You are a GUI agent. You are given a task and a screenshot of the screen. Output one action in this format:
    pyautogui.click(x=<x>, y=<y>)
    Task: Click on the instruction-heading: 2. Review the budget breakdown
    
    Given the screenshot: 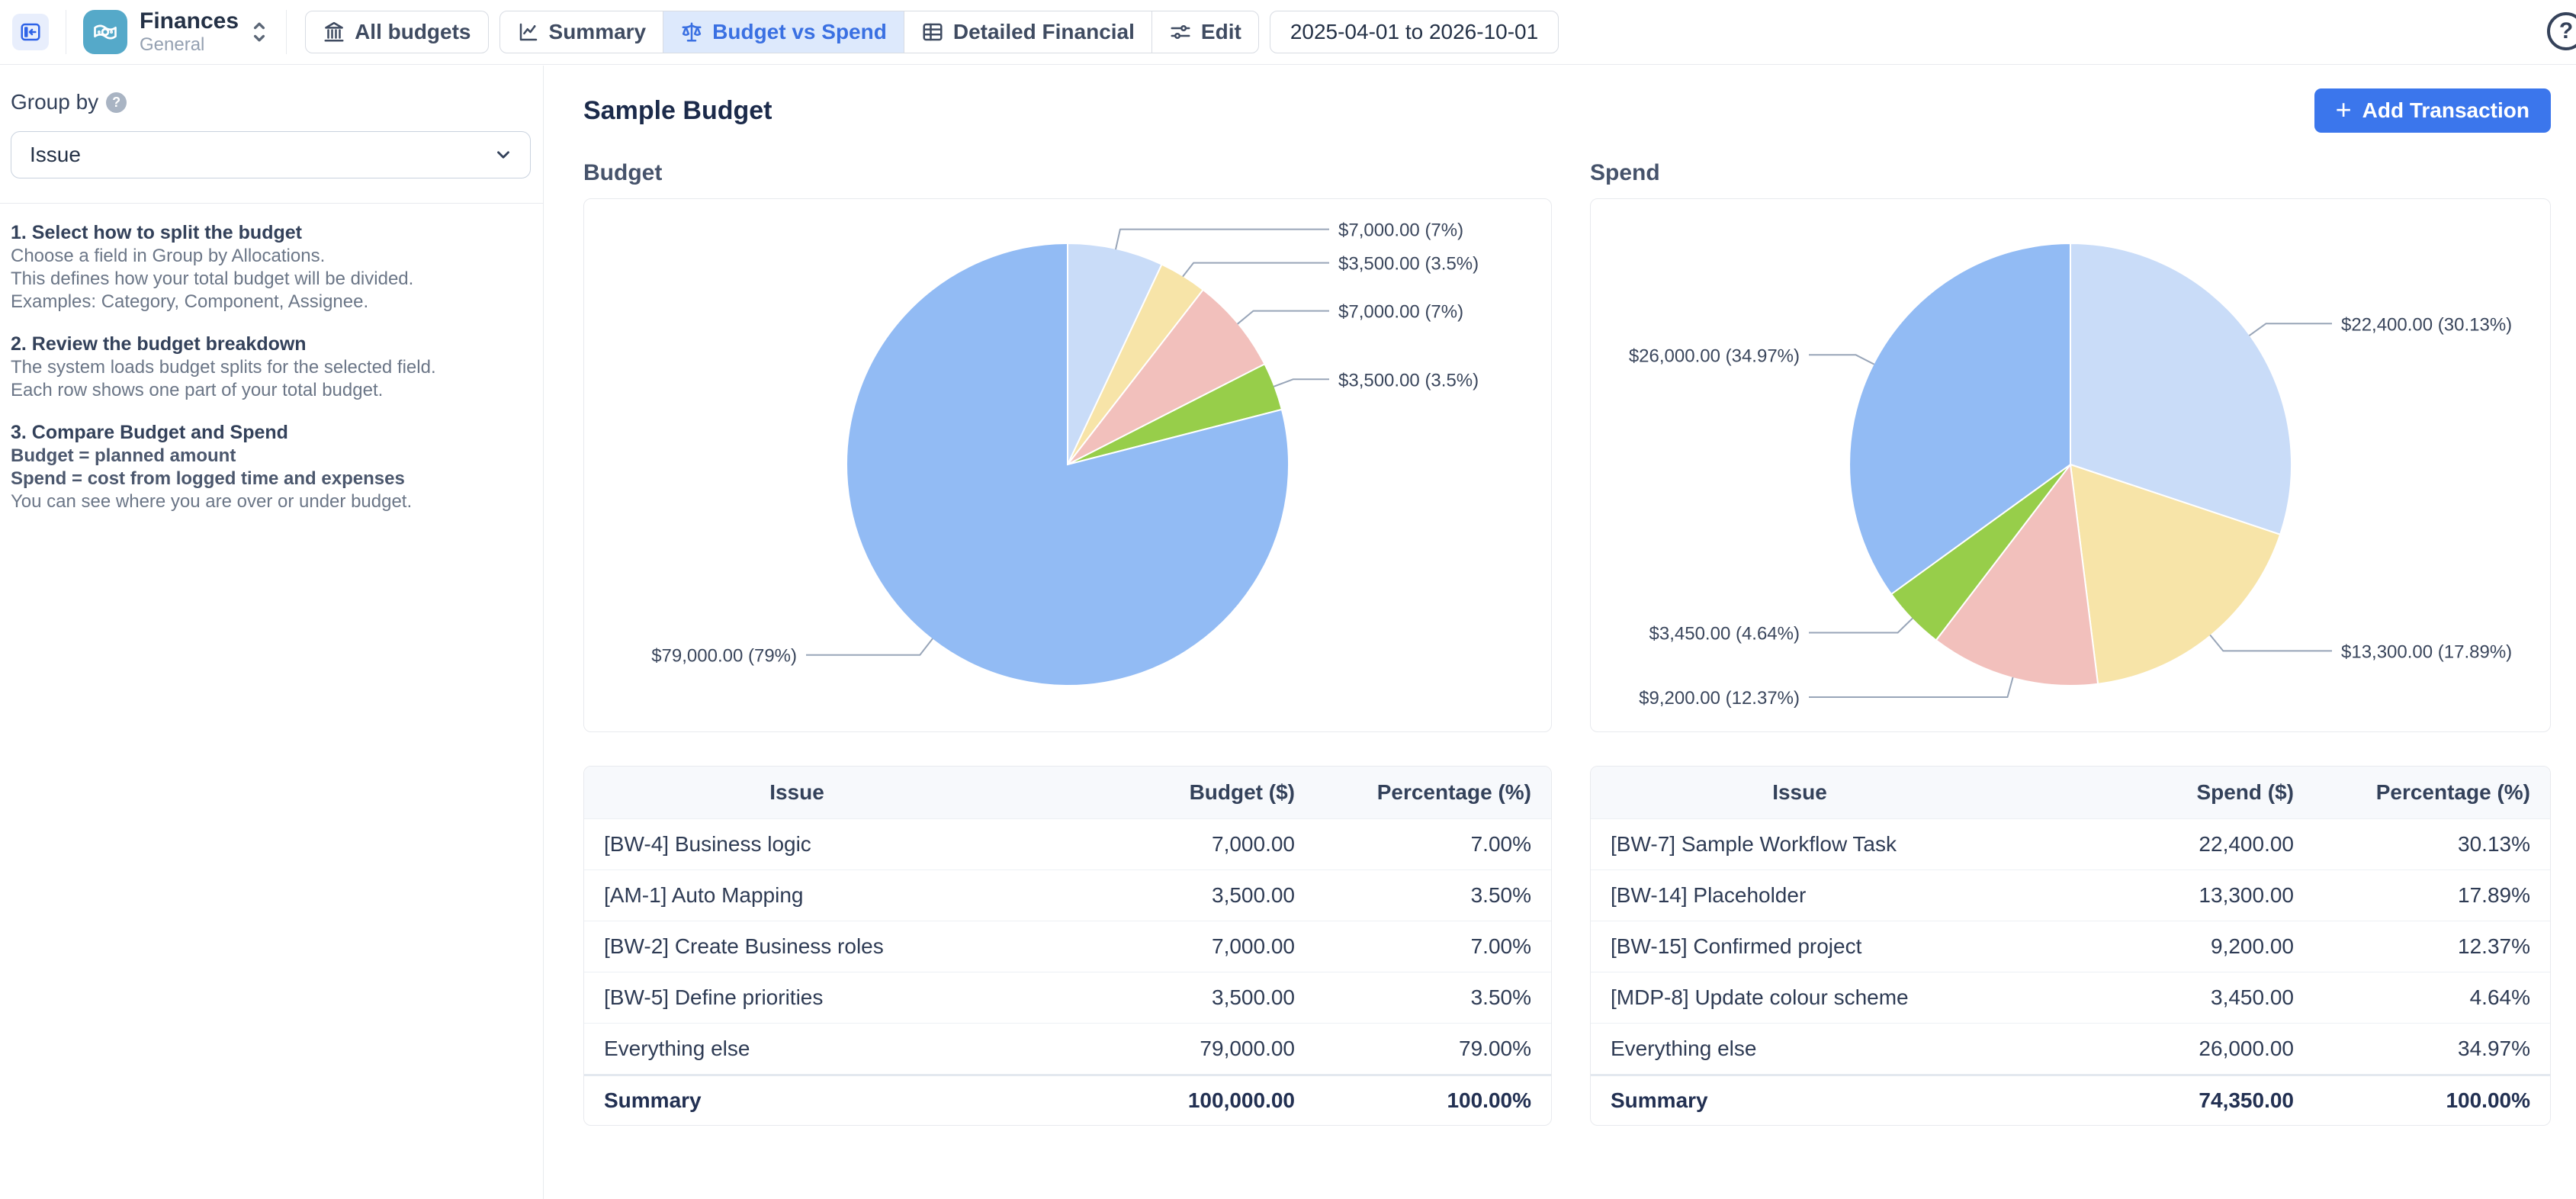 What is the action you would take?
    pyautogui.click(x=159, y=344)
    